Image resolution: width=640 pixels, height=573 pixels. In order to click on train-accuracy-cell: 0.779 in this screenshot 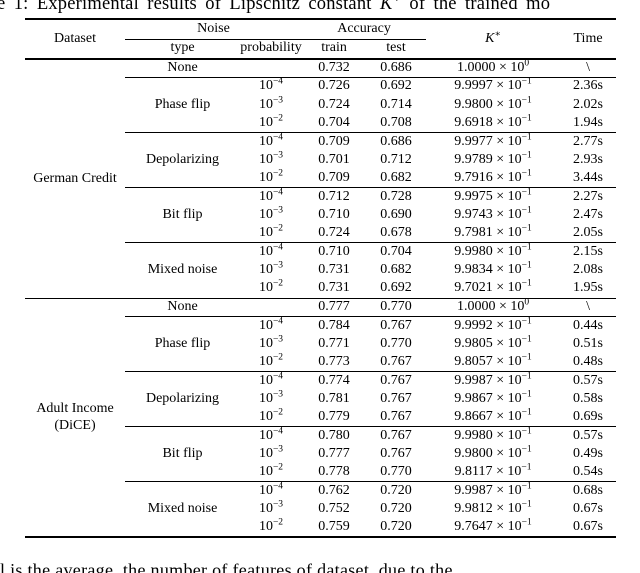, I will do `click(334, 418)`.